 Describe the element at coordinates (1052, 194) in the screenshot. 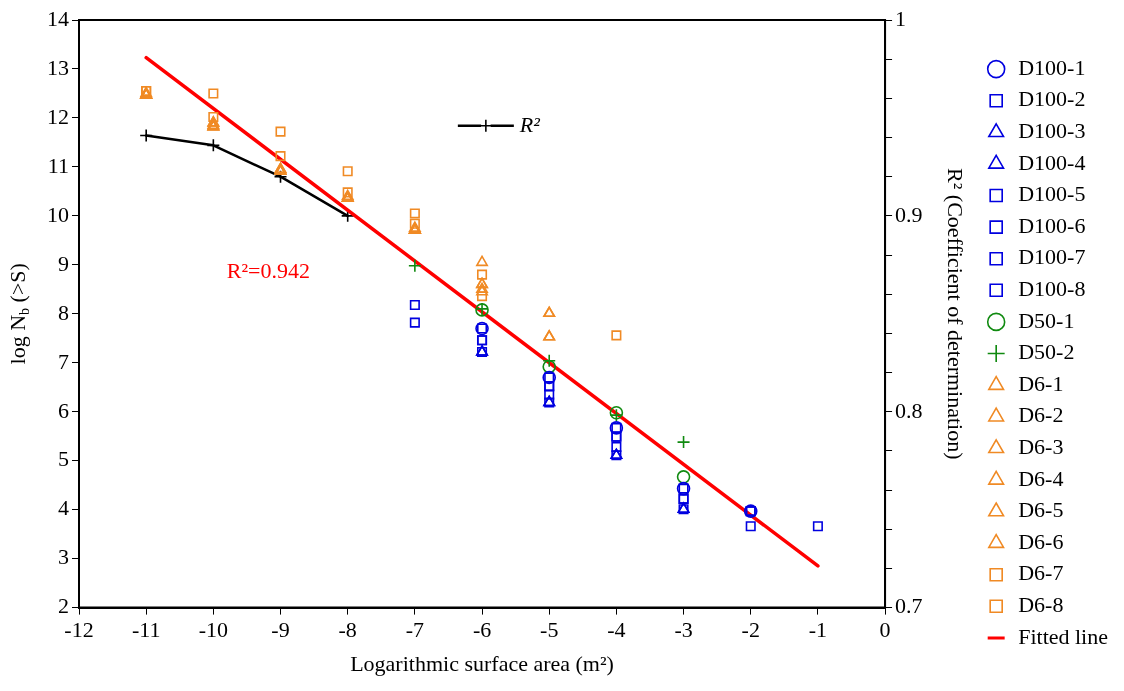

I see `legend-label: D100-5` at that location.